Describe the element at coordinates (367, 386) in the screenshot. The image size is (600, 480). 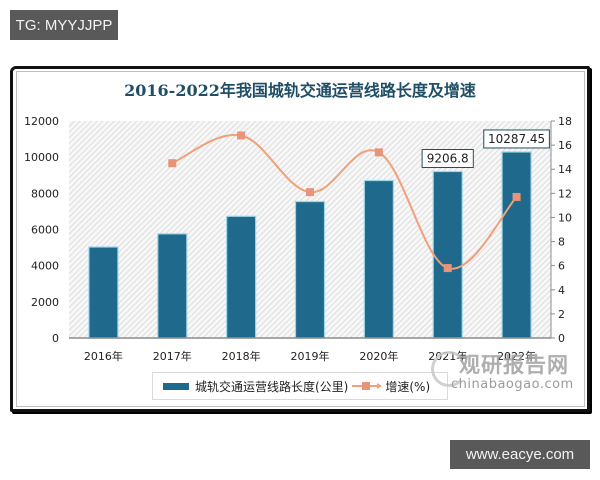
I see `legend-line-swatch` at that location.